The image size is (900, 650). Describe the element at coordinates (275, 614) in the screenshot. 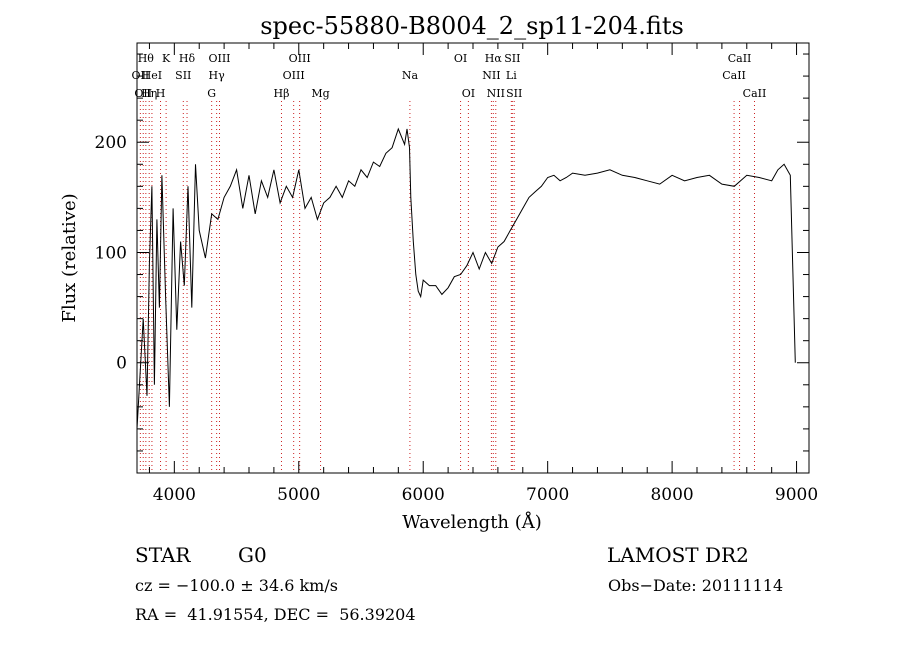

I see `coordinates: RA = 41.91554, DEC = 56.39204` at that location.